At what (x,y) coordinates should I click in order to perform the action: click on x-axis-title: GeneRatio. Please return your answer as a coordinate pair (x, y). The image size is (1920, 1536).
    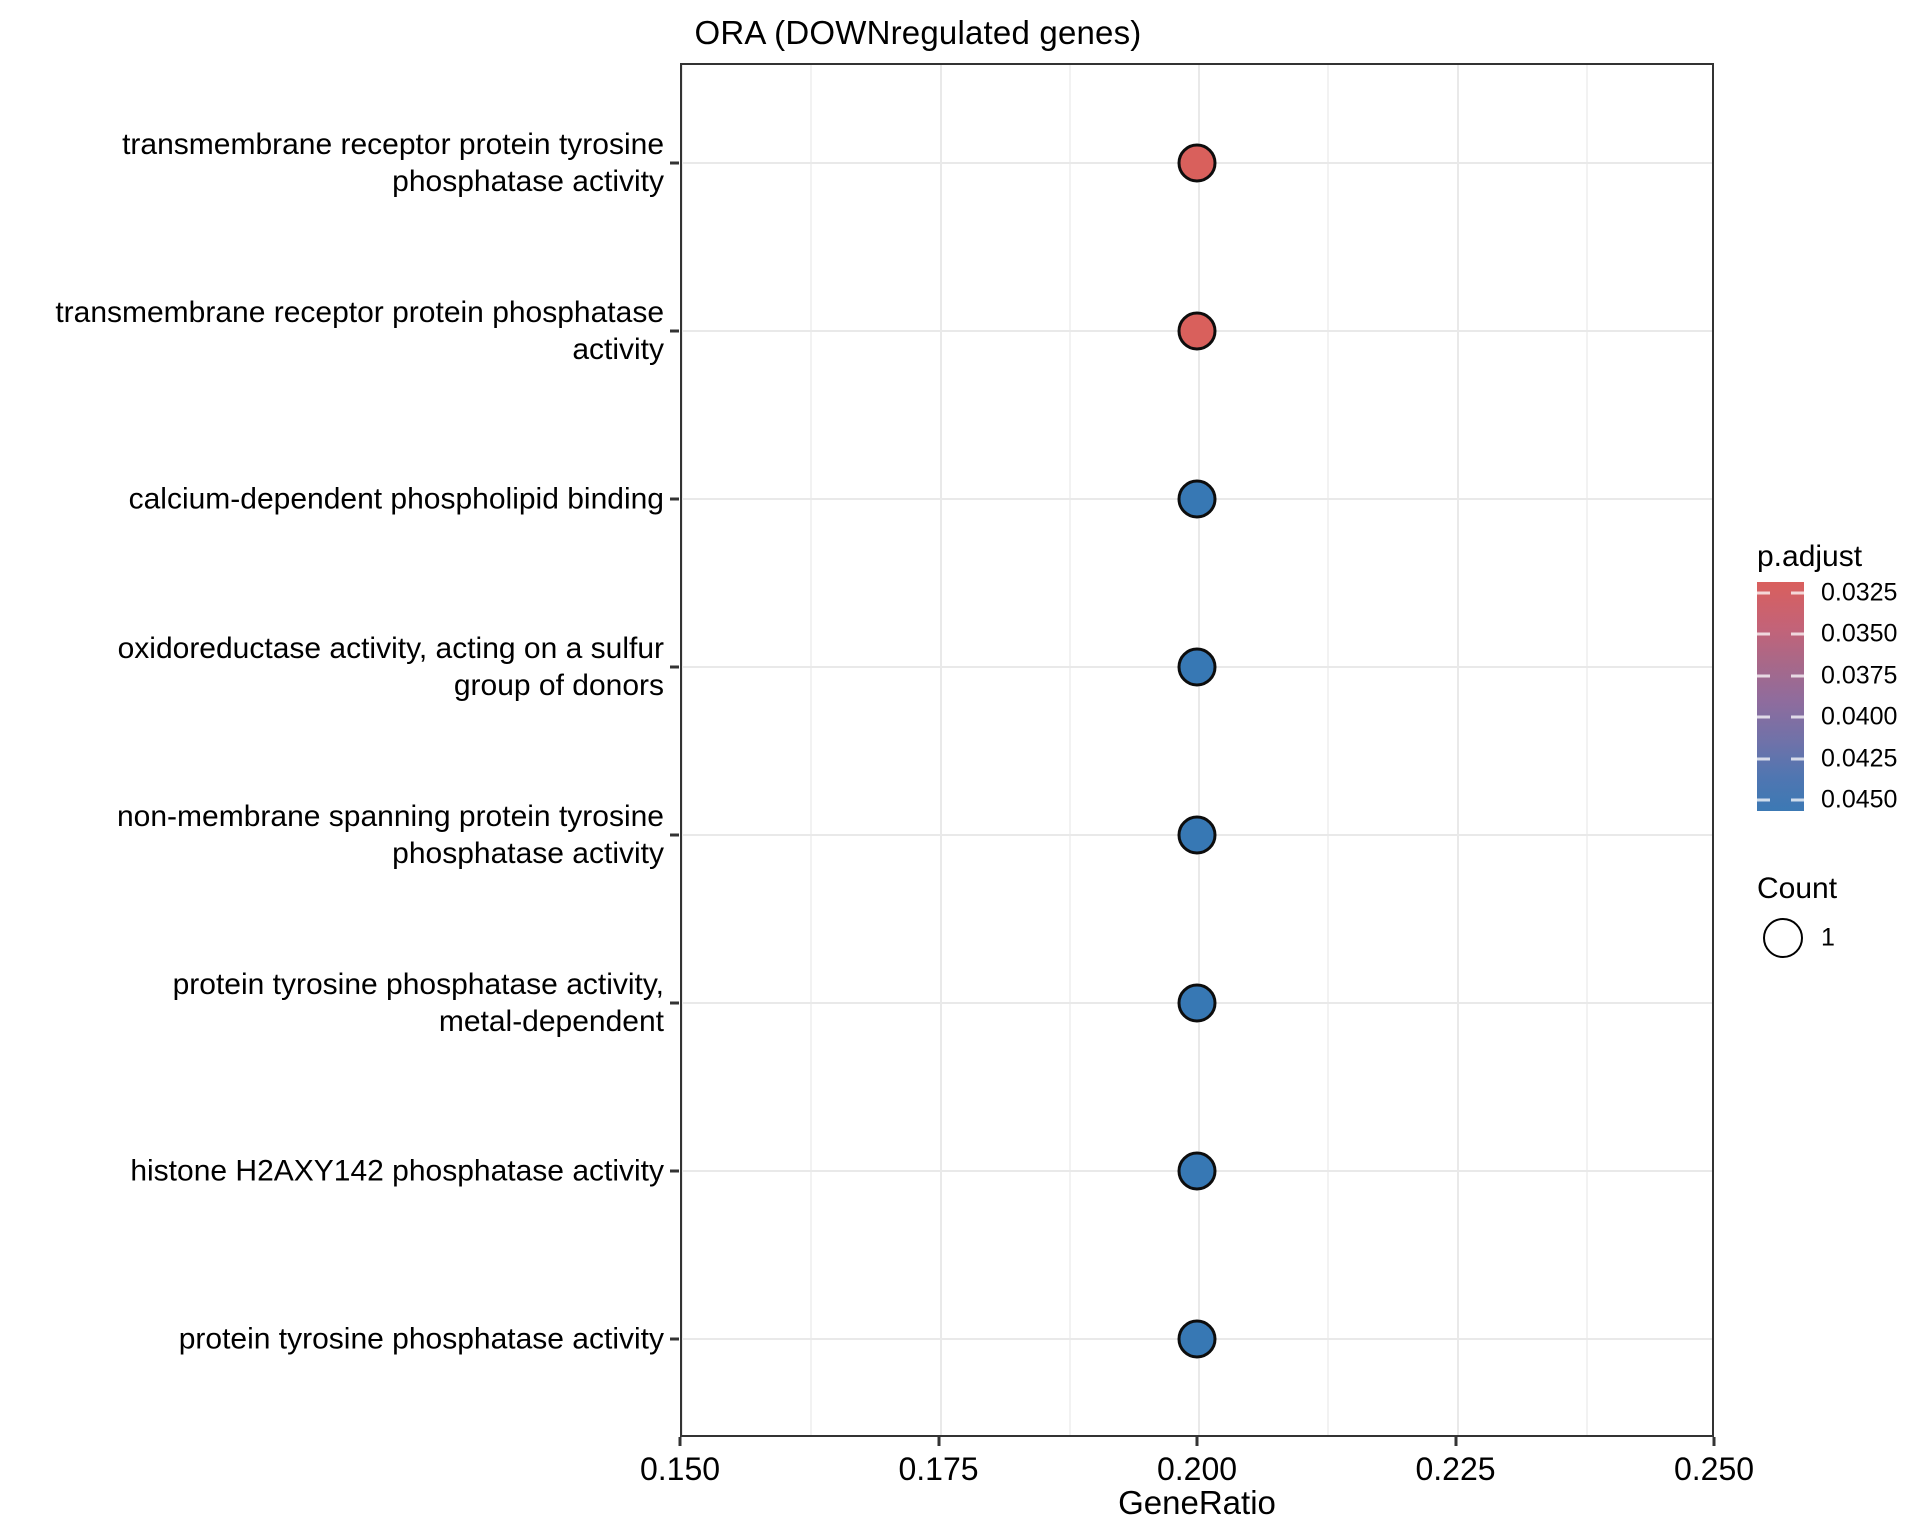
    Looking at the image, I should click on (1197, 1502).